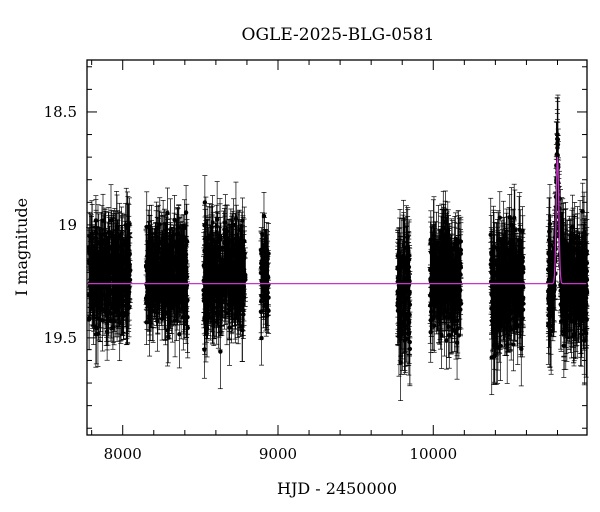  I want to click on y-axis-label: I magnitude, so click(21, 247).